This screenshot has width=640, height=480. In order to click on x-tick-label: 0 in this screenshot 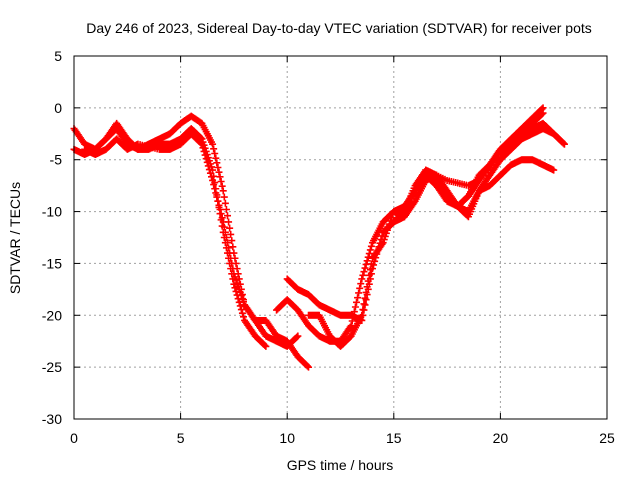, I will do `click(74, 438)`.